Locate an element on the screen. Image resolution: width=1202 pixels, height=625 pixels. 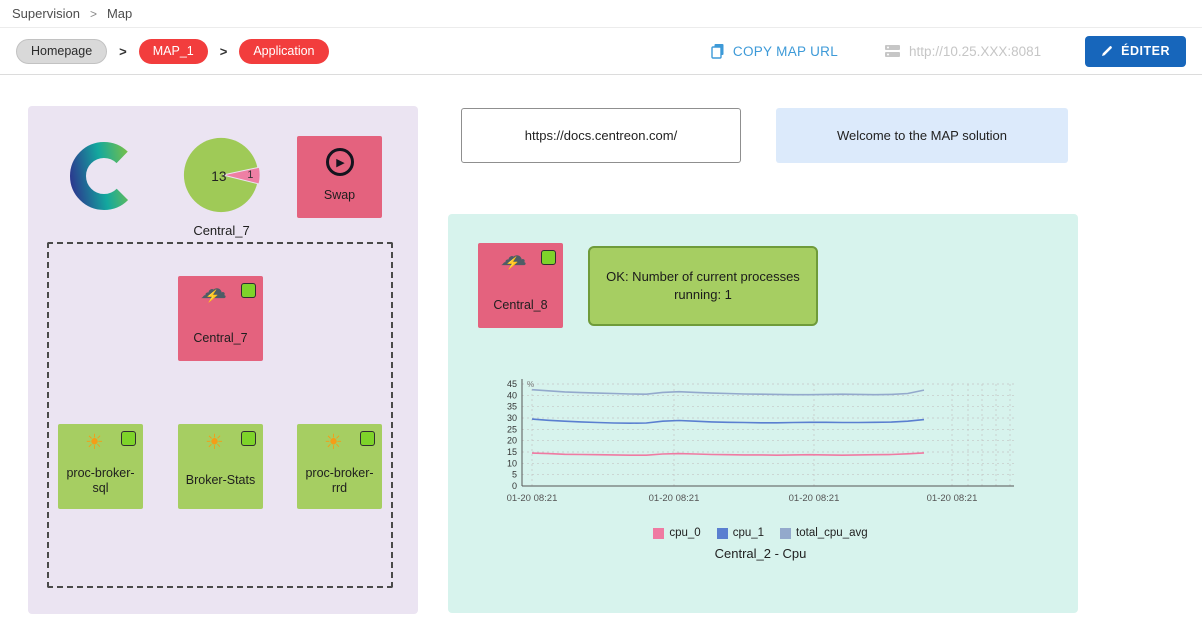
pie-value-slice: 1 is located at coordinates (250, 175).